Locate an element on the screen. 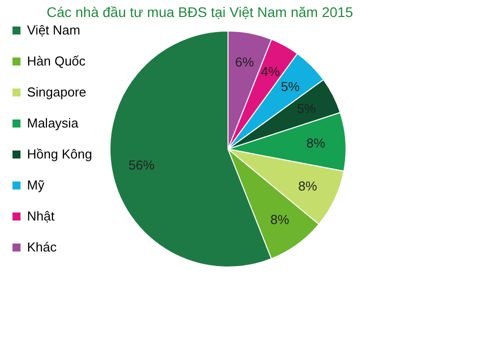 The image size is (494, 342). legend-label: Khác is located at coordinates (42, 247).